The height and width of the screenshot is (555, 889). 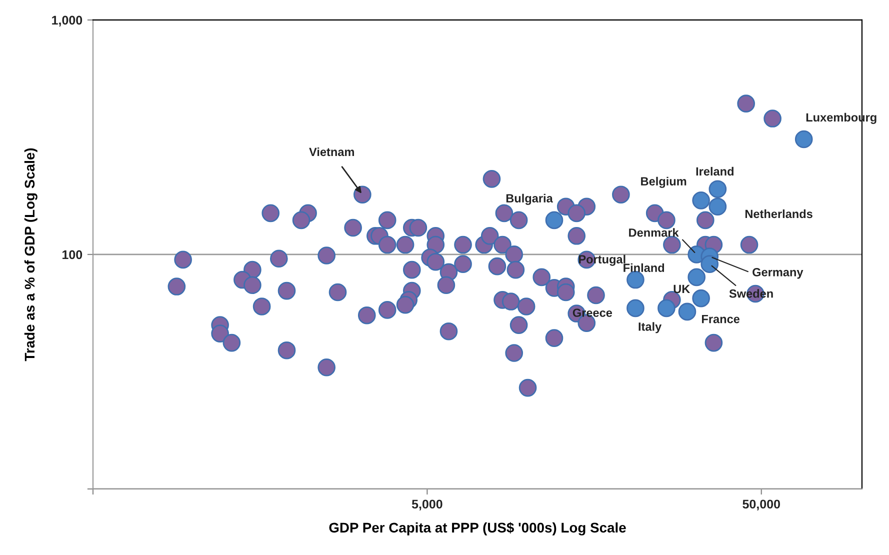 What do you see at coordinates (761, 505) in the screenshot?
I see `x-tick-label: 50,000` at bounding box center [761, 505].